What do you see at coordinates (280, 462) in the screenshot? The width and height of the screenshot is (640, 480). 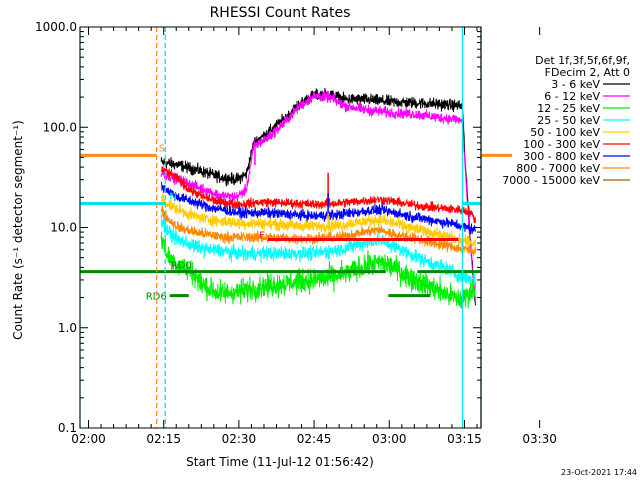 I see `x-axis-label: Start Time (11-Jul-12 01:56:42)` at bounding box center [280, 462].